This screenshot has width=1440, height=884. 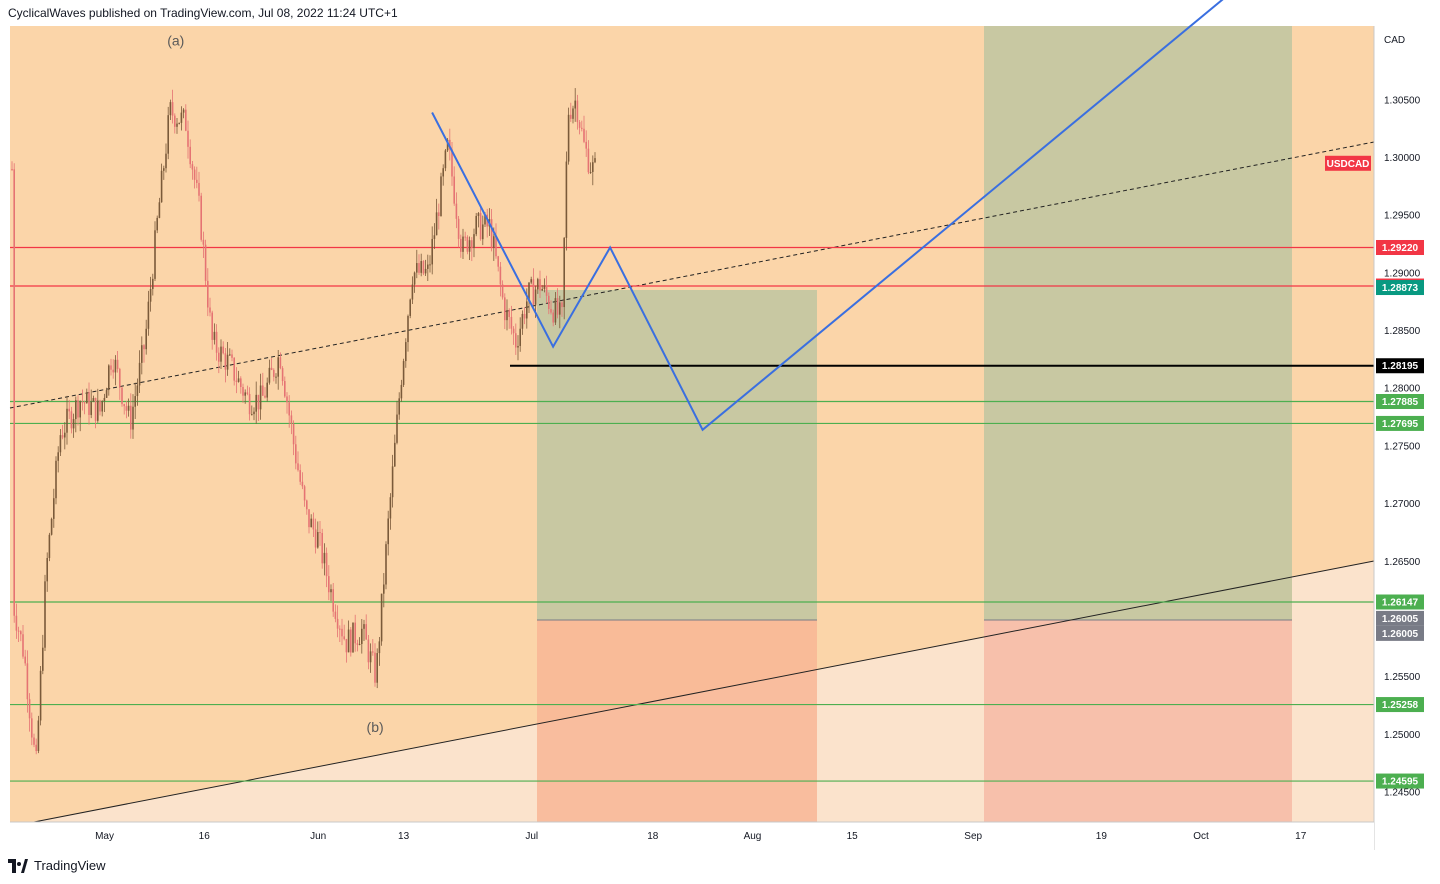 What do you see at coordinates (853, 836) in the screenshot?
I see `x-tick-label: 15` at bounding box center [853, 836].